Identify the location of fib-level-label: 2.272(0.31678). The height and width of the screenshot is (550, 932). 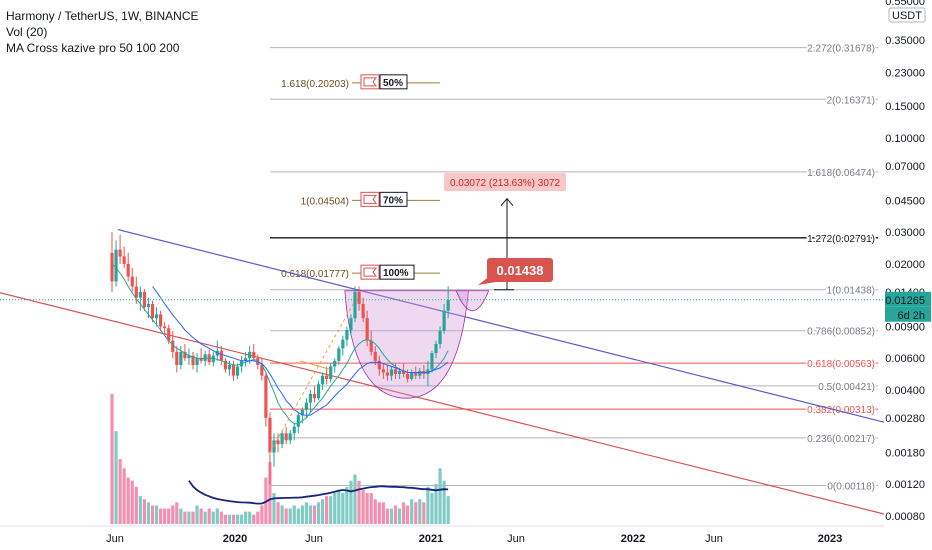
(841, 49).